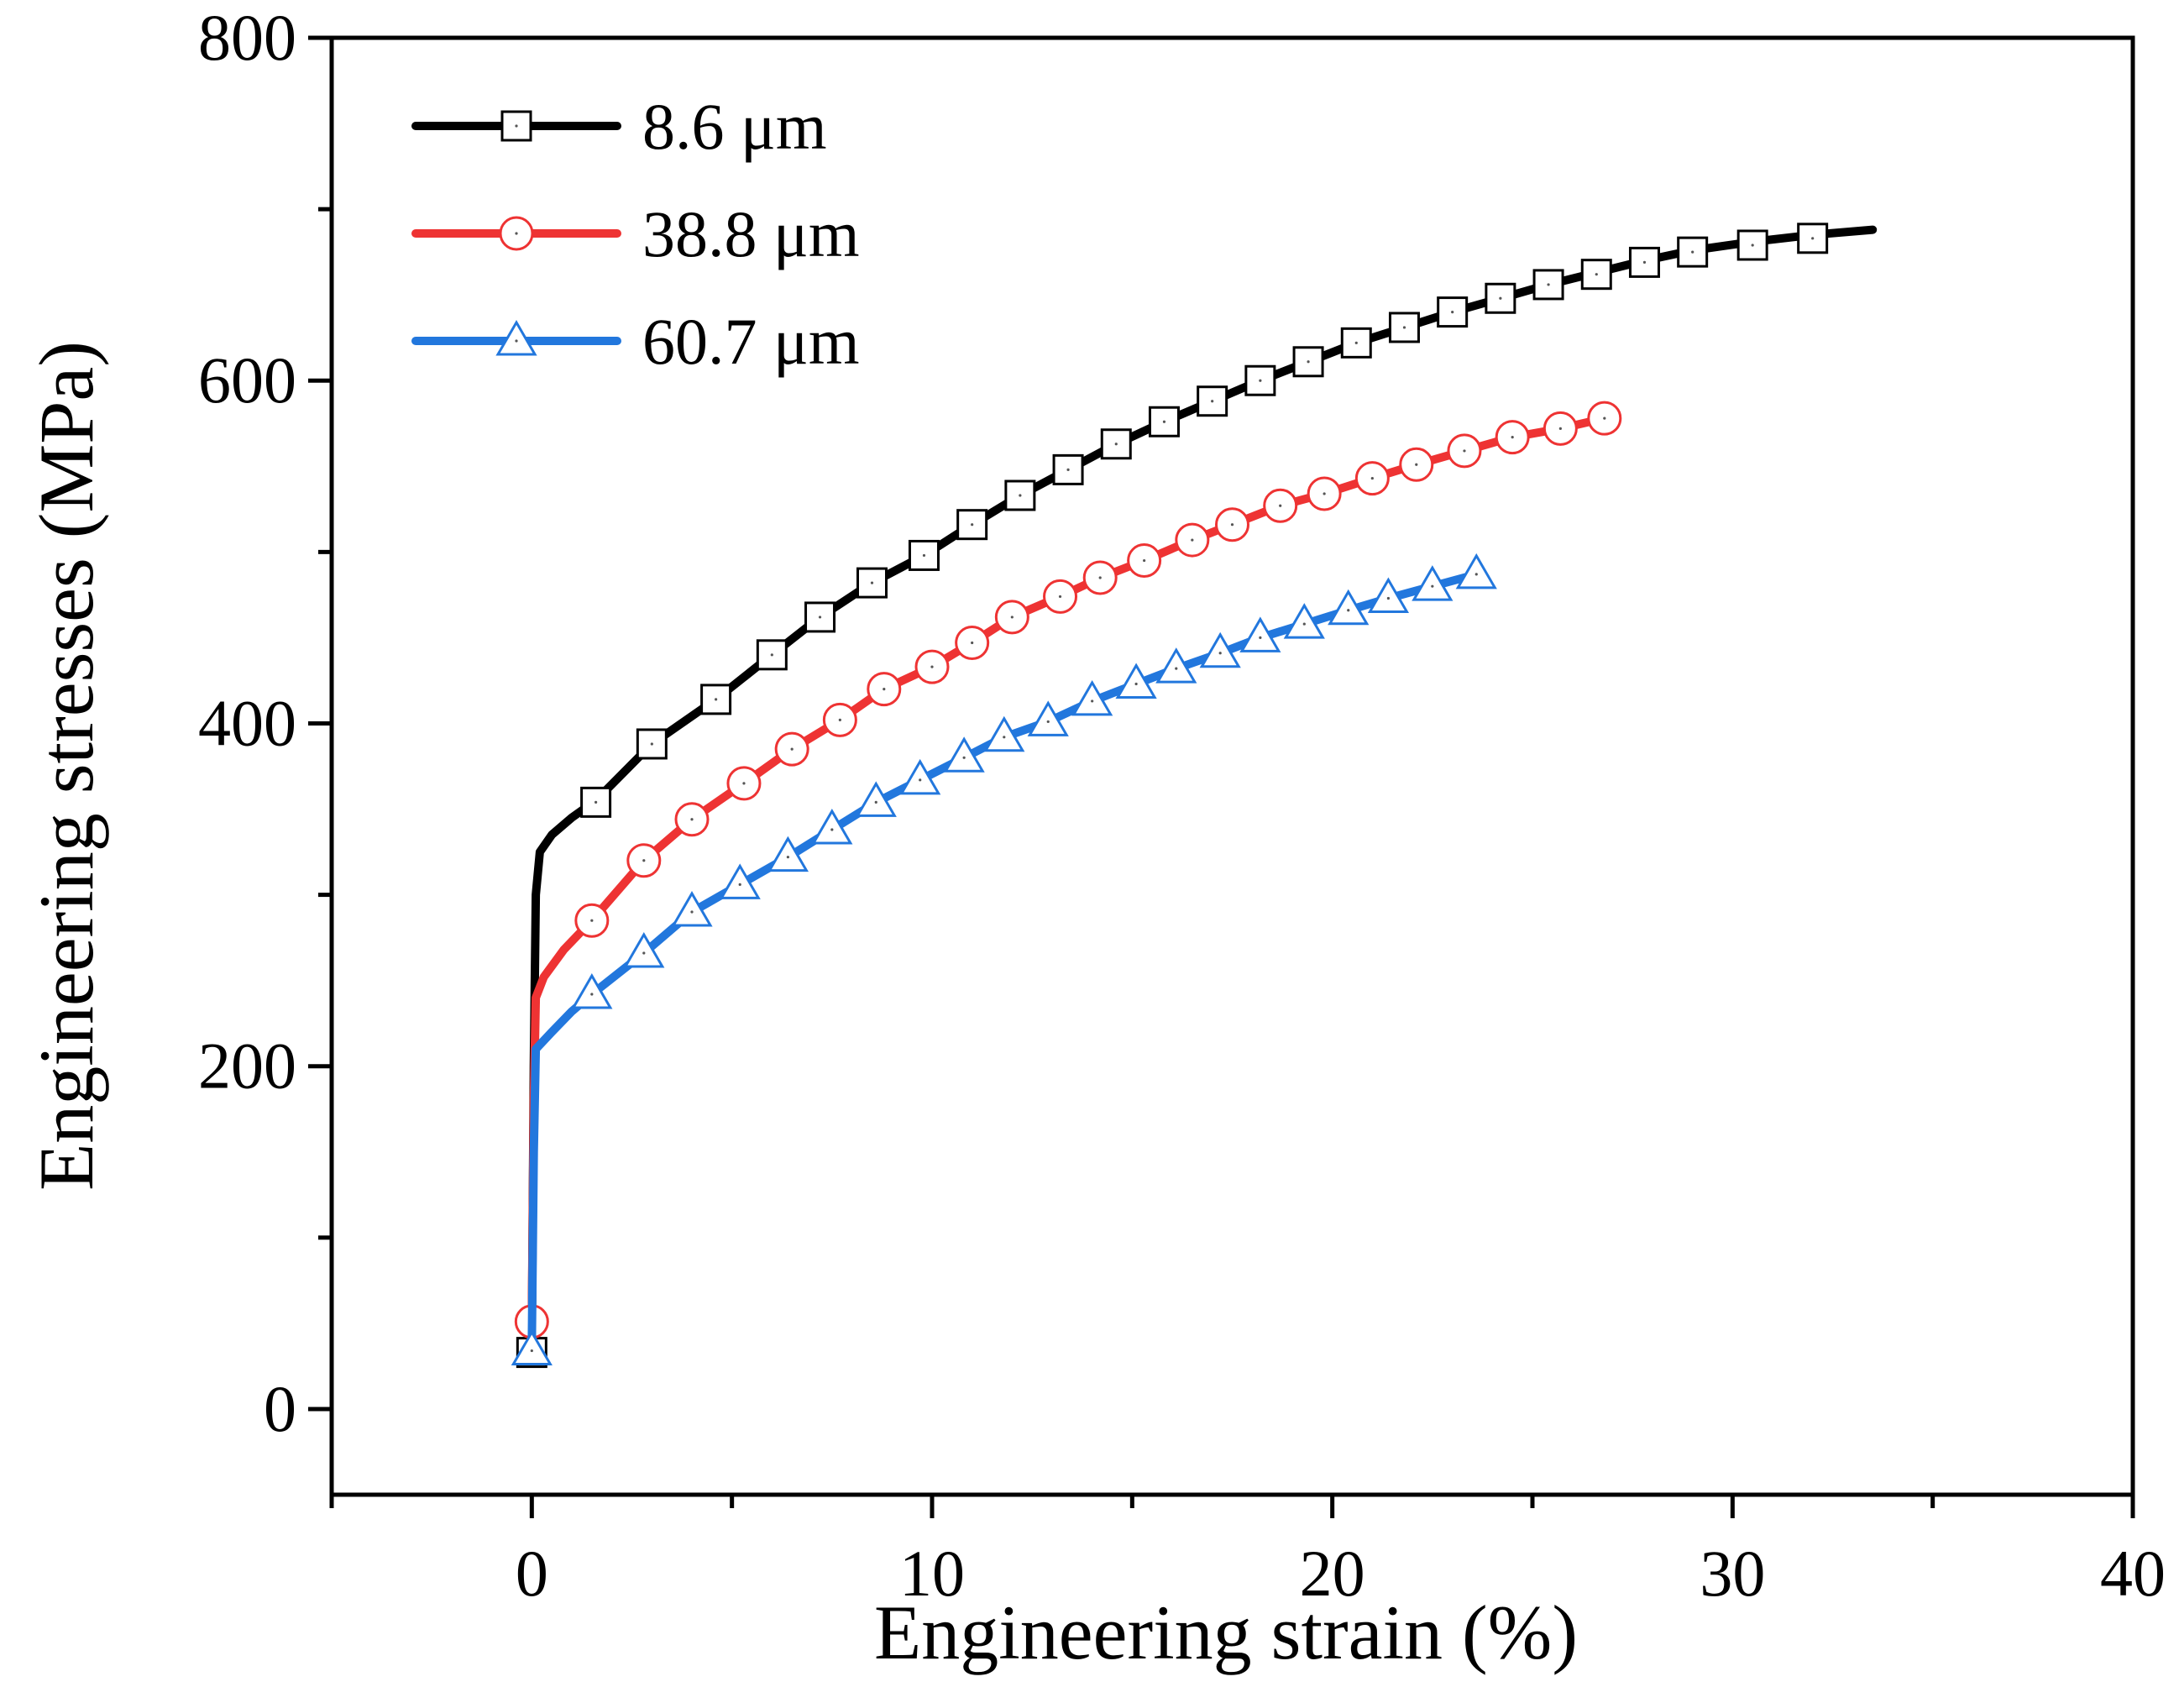 The width and height of the screenshot is (2179, 1708). I want to click on x-axis-title: Engineering strain (%), so click(1226, 1633).